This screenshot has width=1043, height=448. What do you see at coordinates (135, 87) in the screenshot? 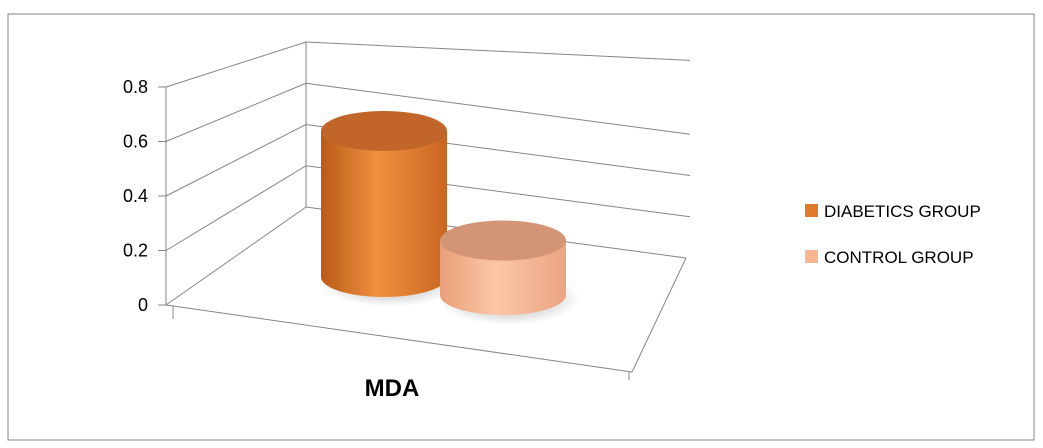
I see `y-tick-label: 0.8` at bounding box center [135, 87].